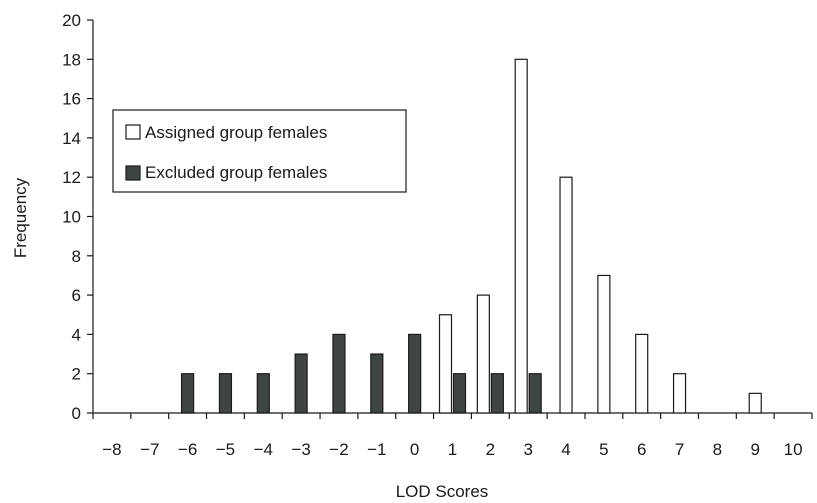 This screenshot has height=503, width=817. Describe the element at coordinates (111, 449) in the screenshot. I see `x-tick-label: −8` at that location.